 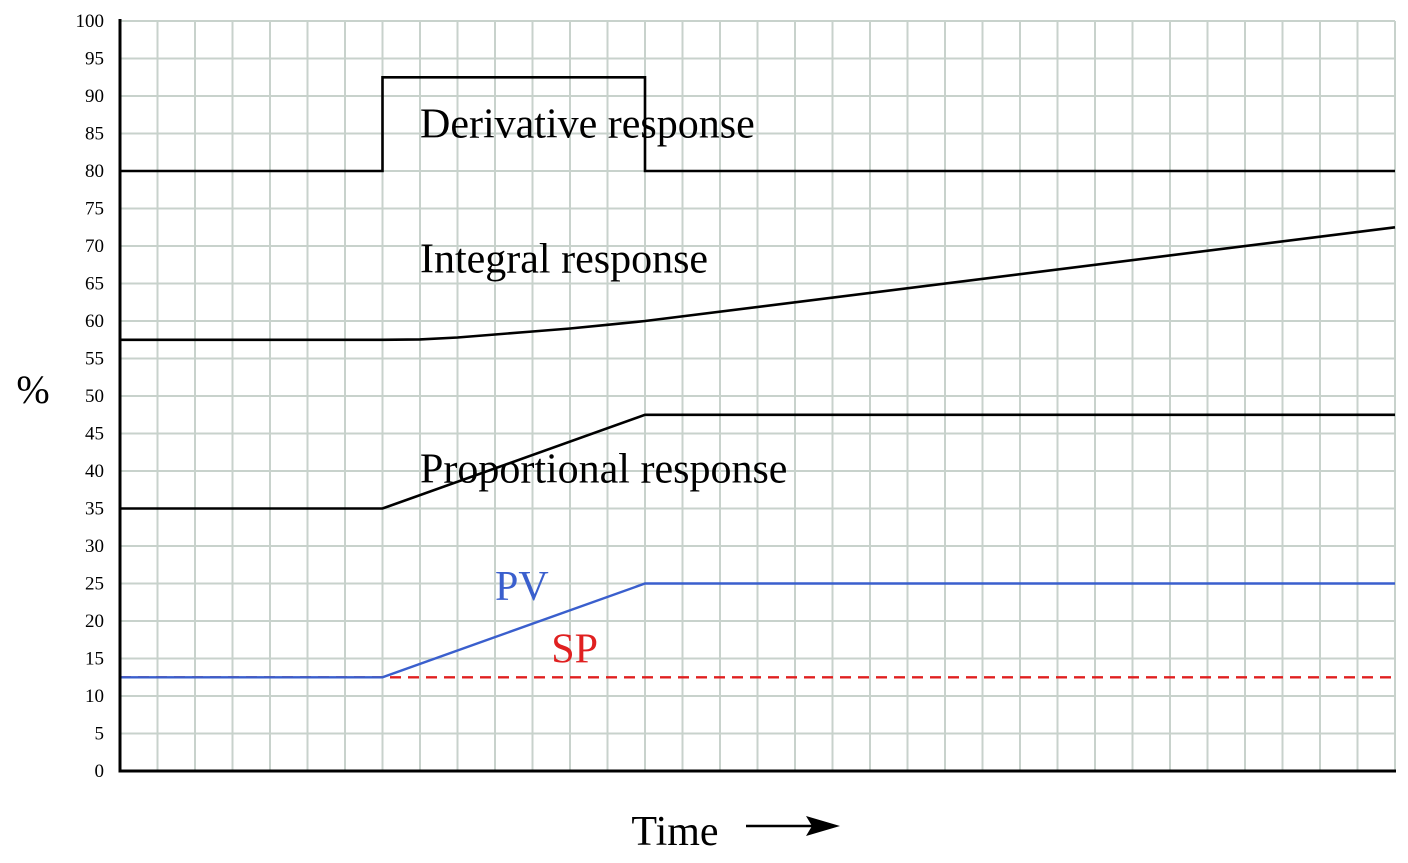 What do you see at coordinates (587, 124) in the screenshot?
I see `annotation-derivative: Derivative response` at bounding box center [587, 124].